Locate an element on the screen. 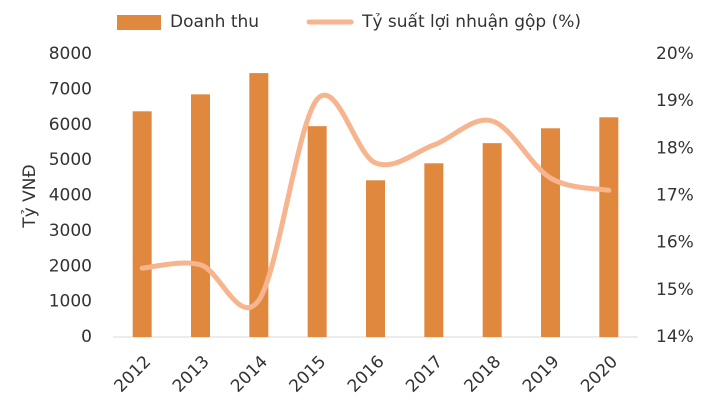 This screenshot has height=406, width=717. y-tick-label: 3000 is located at coordinates (70, 231).